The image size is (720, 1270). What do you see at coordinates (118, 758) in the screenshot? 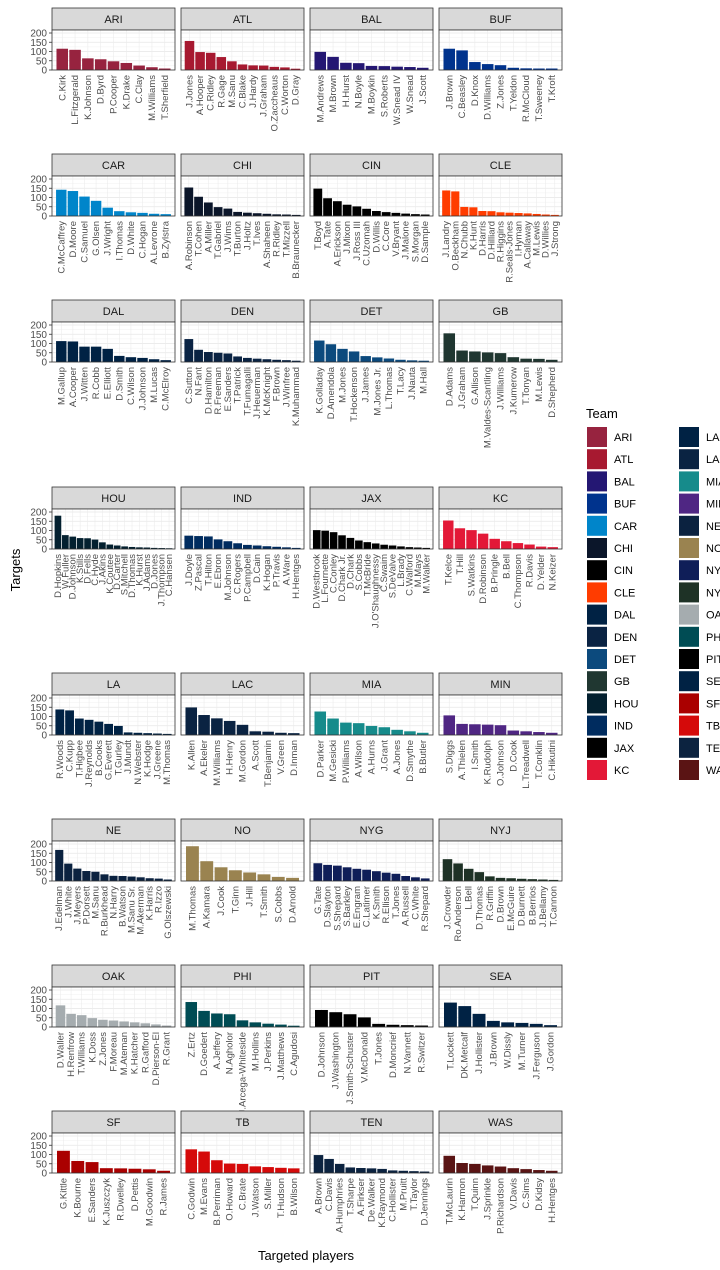
I see `player-tick-label: T.Gurley` at bounding box center [118, 758].